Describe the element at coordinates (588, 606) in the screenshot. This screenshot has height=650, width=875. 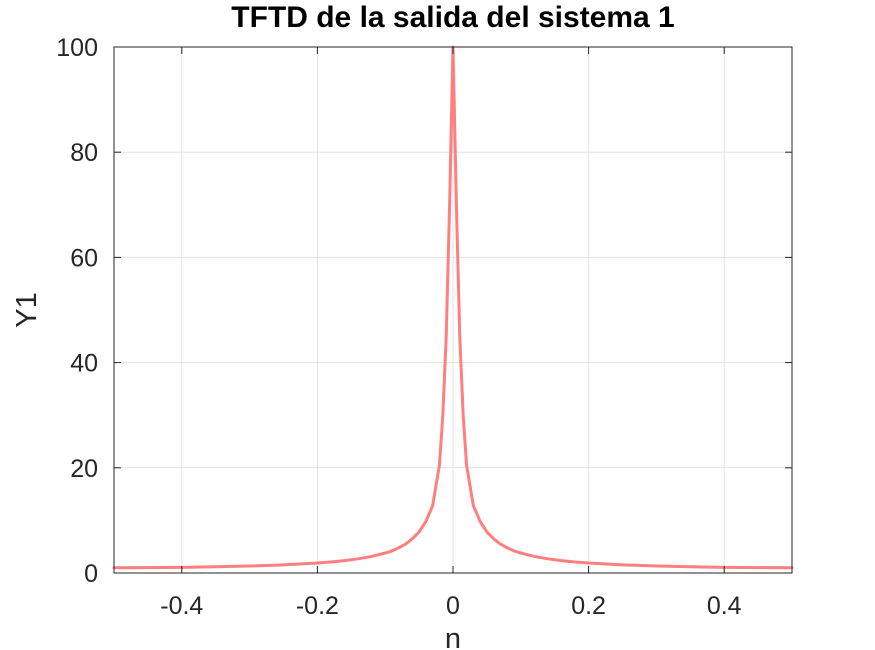
I see `x-tick-label: 0.2` at that location.